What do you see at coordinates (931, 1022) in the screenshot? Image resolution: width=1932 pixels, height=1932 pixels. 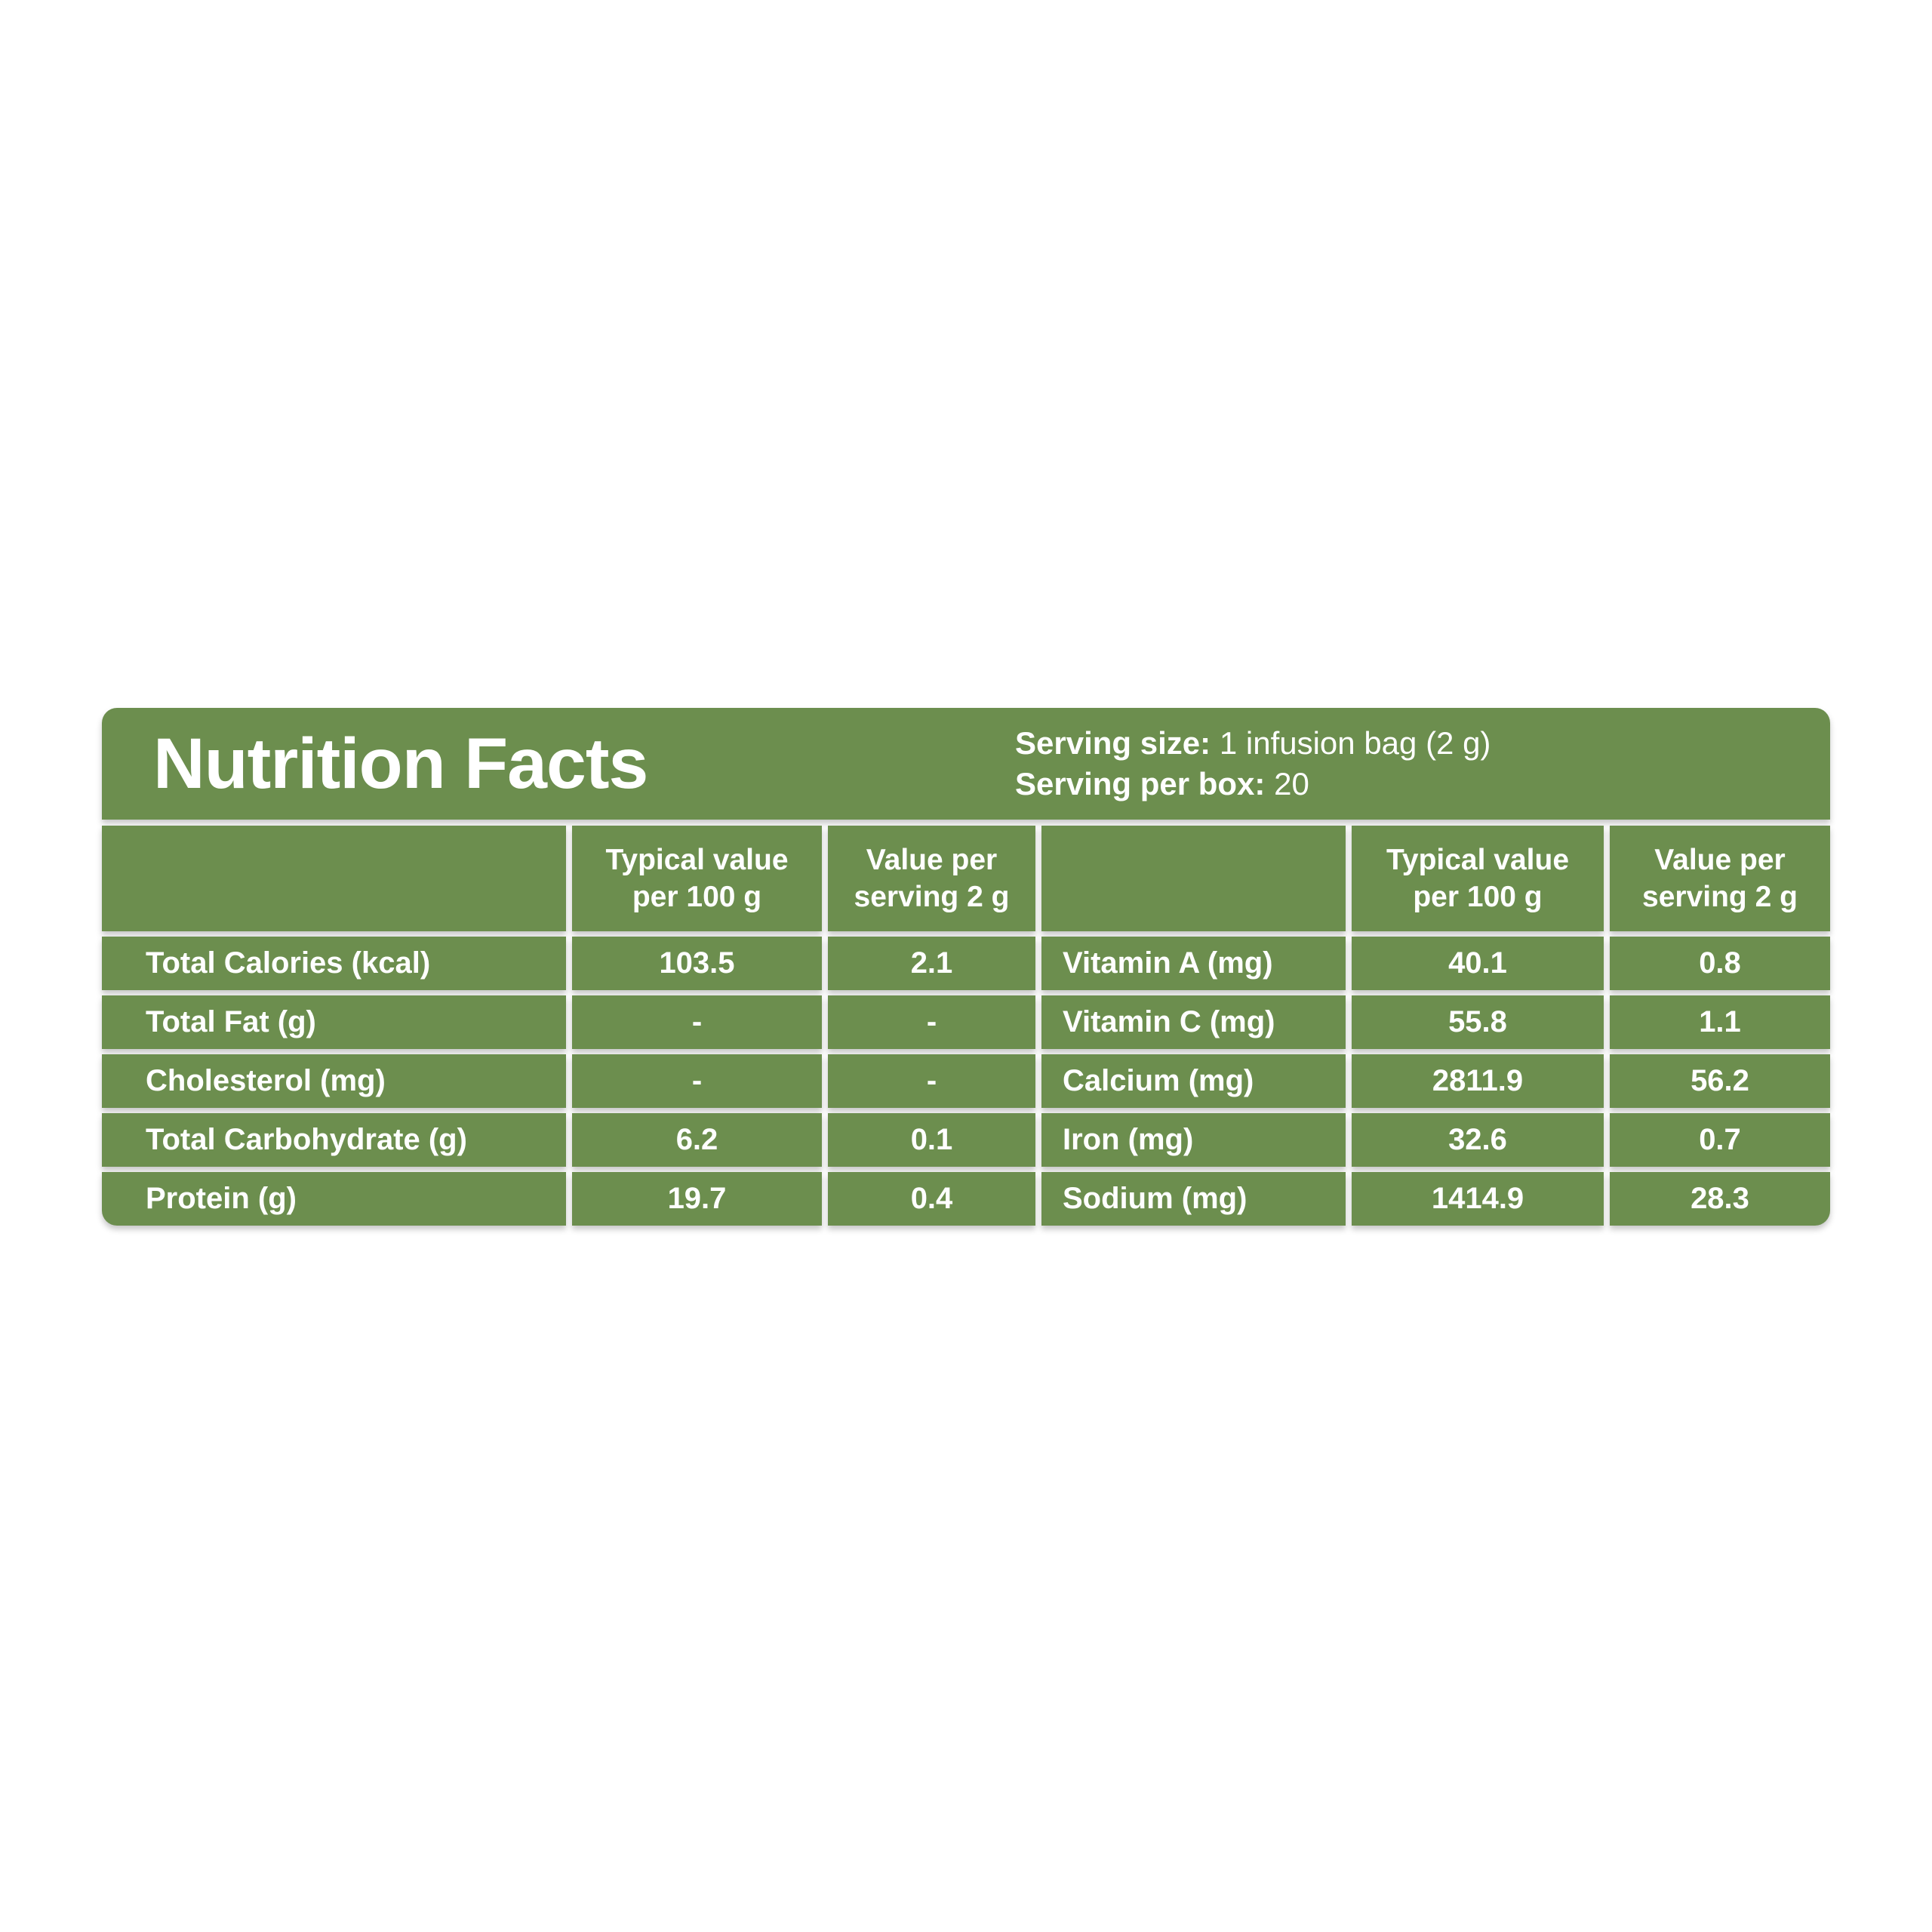 I see `value-total-fat-per-serving: -` at bounding box center [931, 1022].